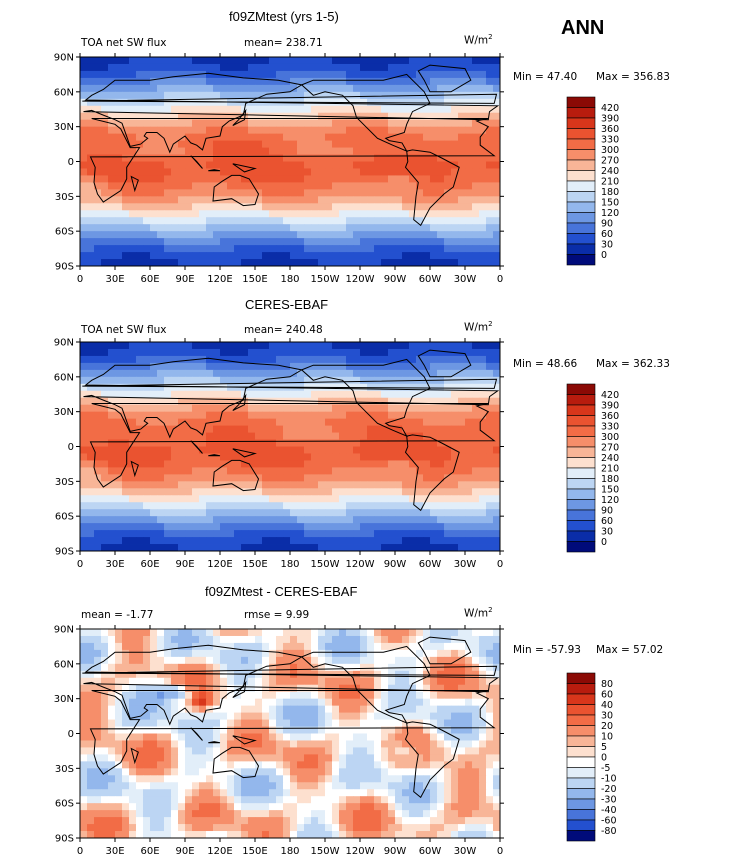 The width and height of the screenshot is (733, 866). Describe the element at coordinates (430, 564) in the screenshot. I see `lon-tick-label: 60W` at that location.